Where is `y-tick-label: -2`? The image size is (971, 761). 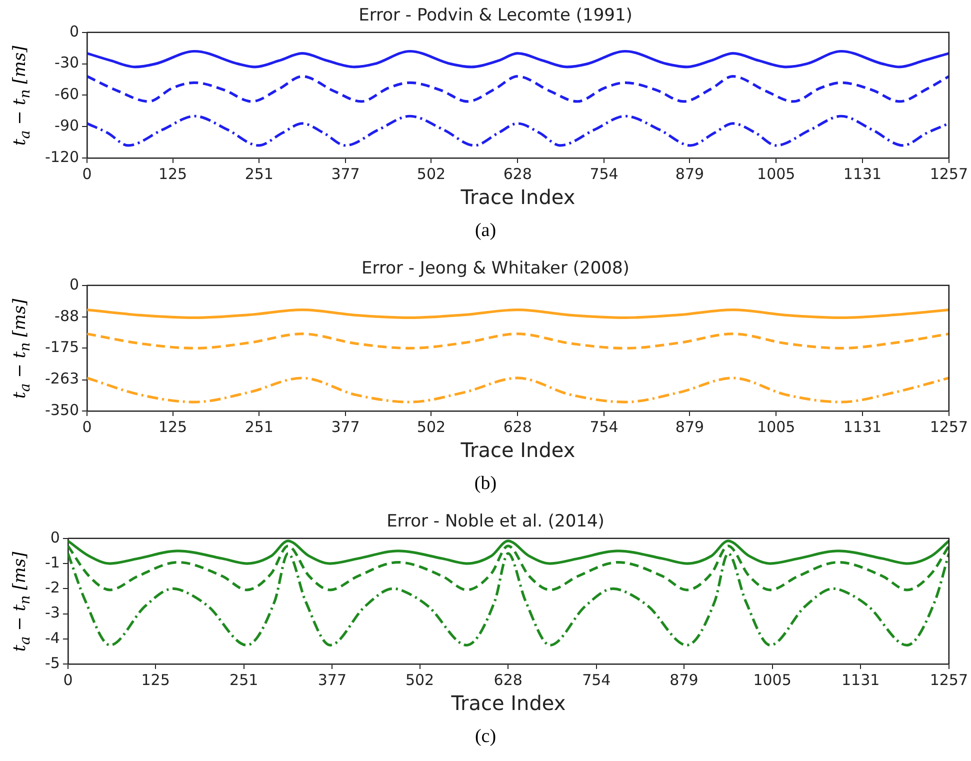 y-tick-label: -2 is located at coordinates (52, 587).